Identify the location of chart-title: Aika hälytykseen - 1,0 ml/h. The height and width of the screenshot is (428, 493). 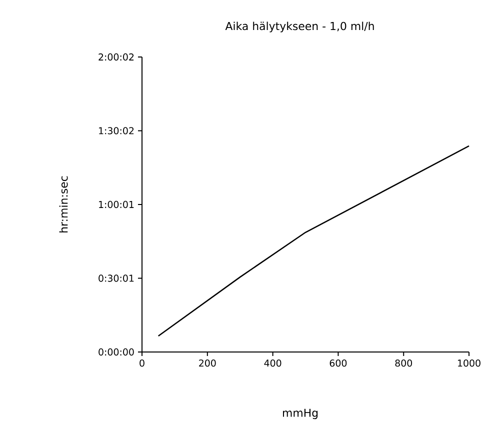
(299, 27).